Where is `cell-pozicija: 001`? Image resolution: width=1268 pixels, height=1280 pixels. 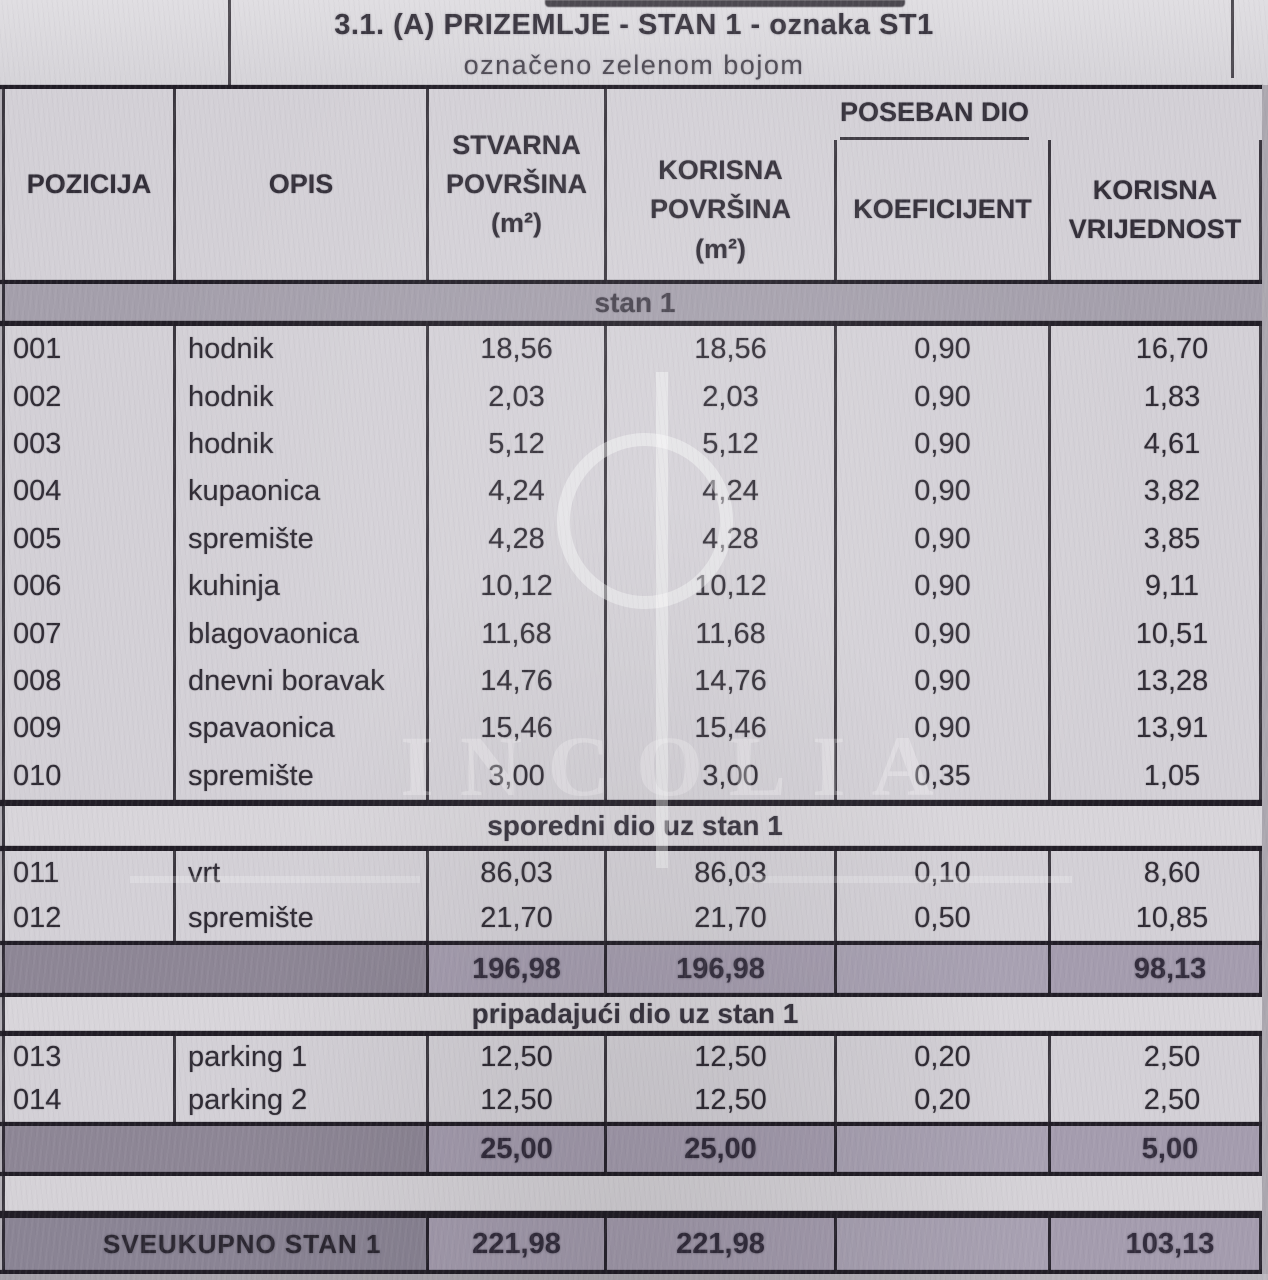
cell-pozicija: 001 is located at coordinates (37, 349).